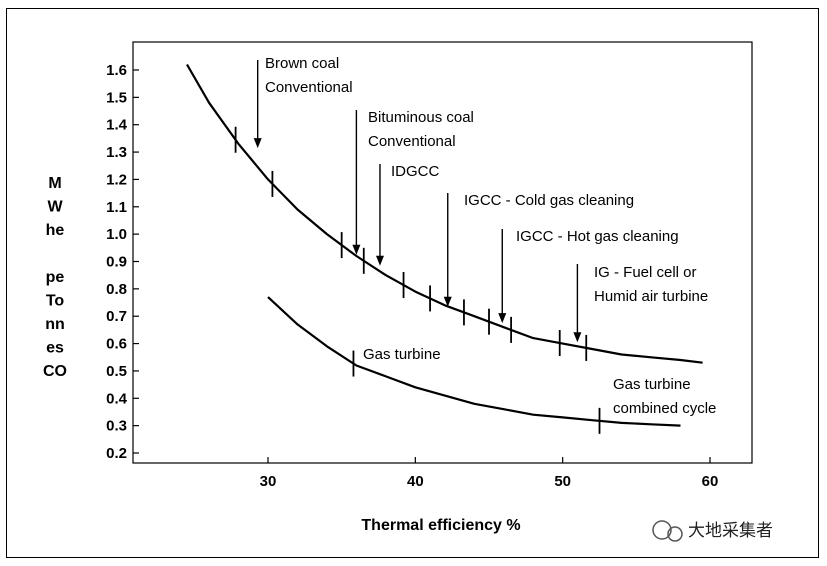 This screenshot has height=566, width=827. I want to click on y-axis-title-line: To, so click(55, 301).